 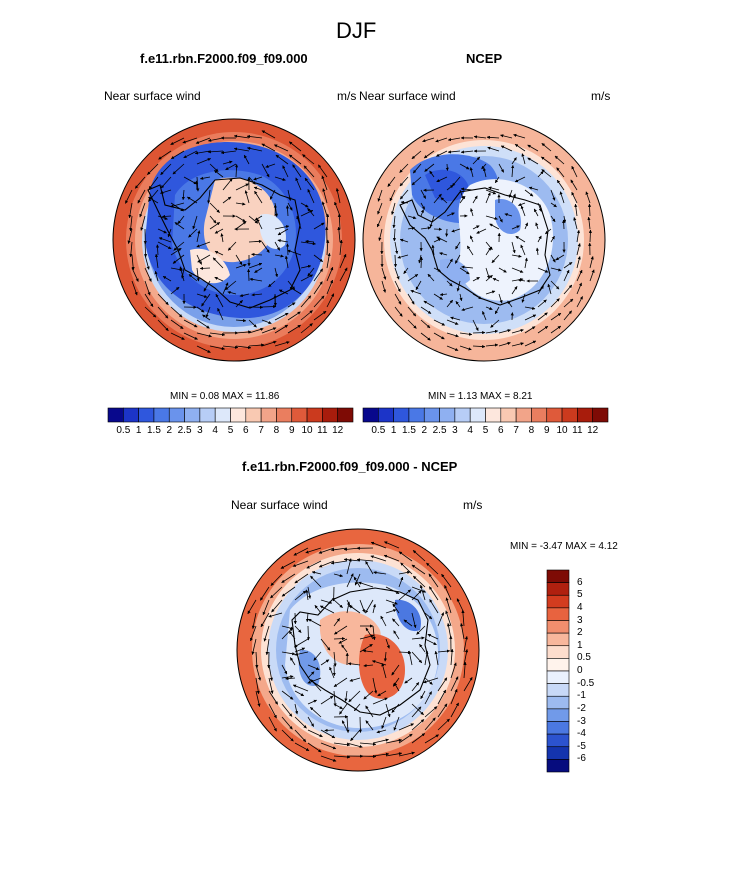 I want to click on colorbar-model-box, so click(x=299, y=415).